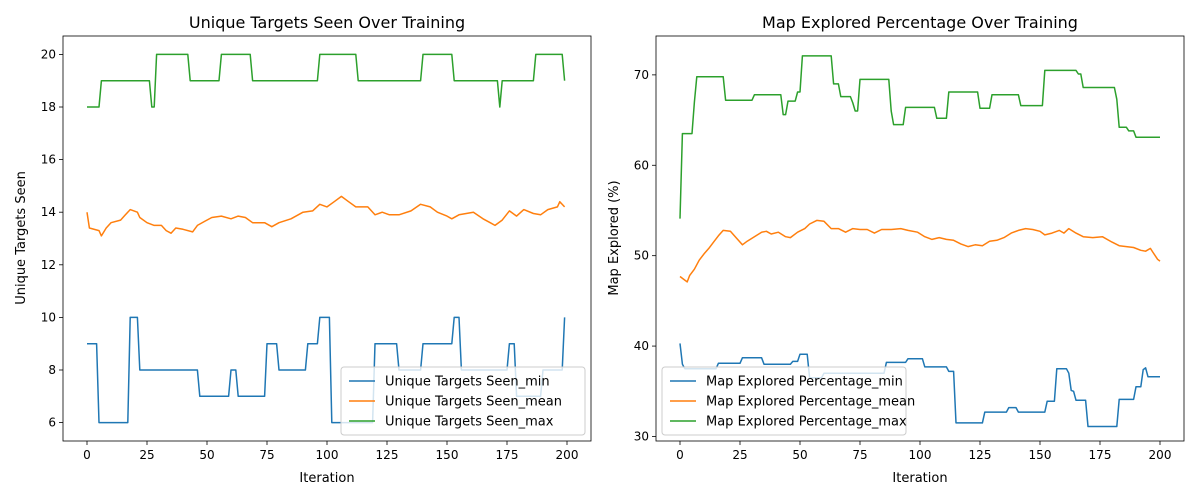  I want to click on y-tick-label: 70, so click(641, 75).